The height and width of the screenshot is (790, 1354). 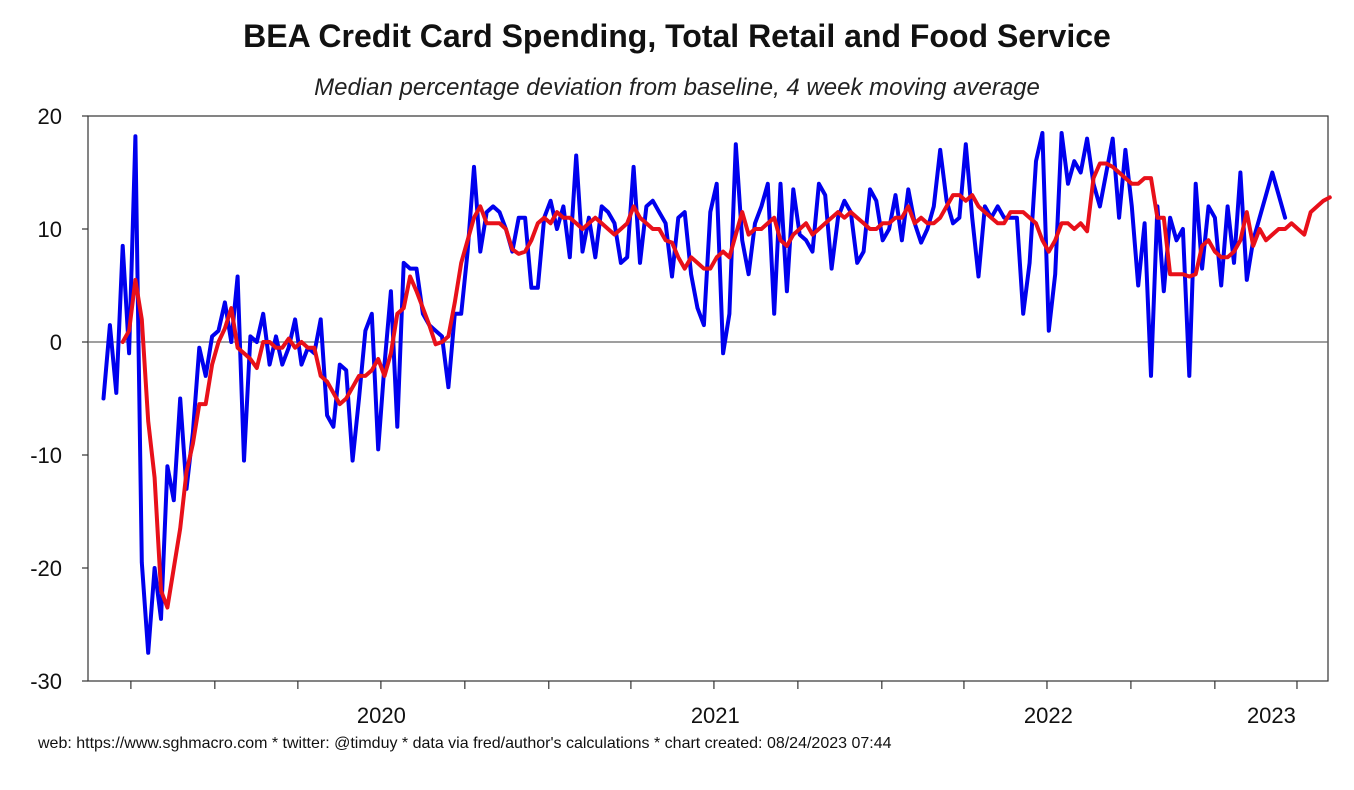 What do you see at coordinates (46, 455) in the screenshot?
I see `y-tick-label: -10` at bounding box center [46, 455].